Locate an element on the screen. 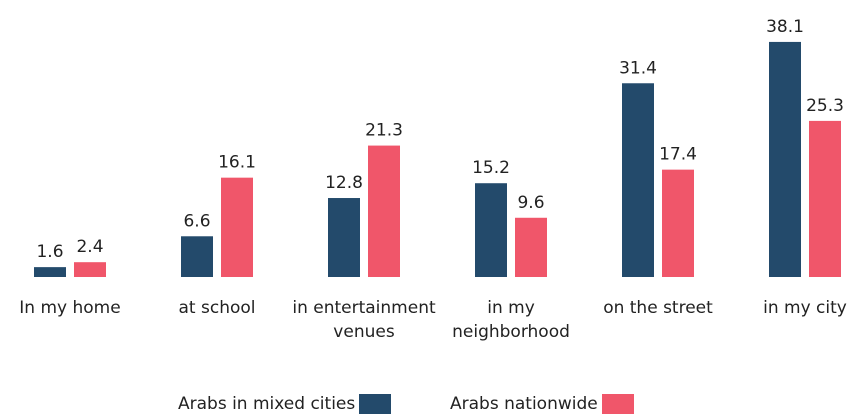 Image resolution: width=848 pixels, height=419 pixels. x-tick-label: at school is located at coordinates (217, 308).